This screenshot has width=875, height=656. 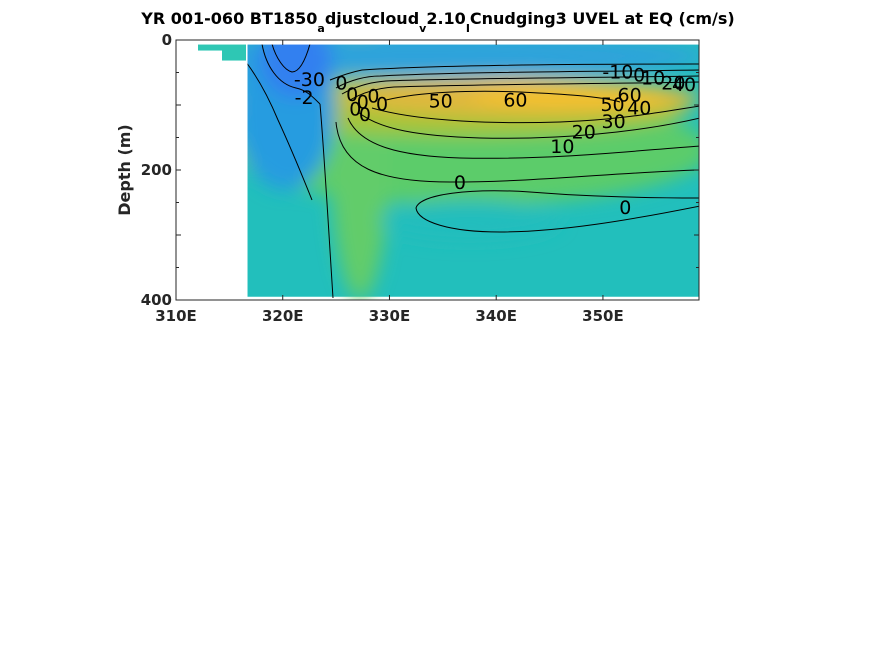 I want to click on x-tick-label: 330E, so click(x=390, y=316).